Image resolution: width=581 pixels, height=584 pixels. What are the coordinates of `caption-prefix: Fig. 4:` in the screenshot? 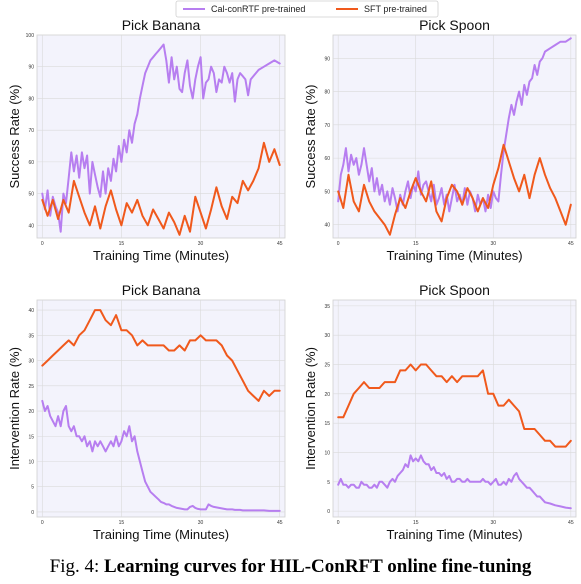 It's located at (76, 566).